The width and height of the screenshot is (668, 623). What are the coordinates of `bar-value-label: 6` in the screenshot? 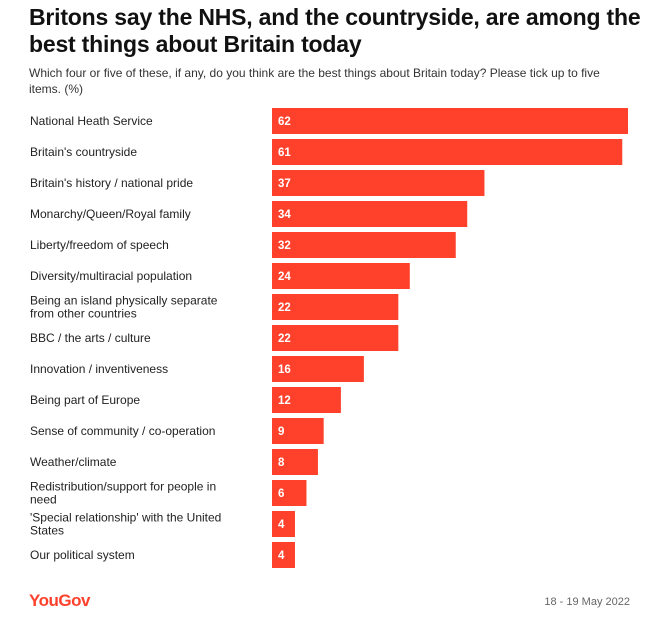 It's located at (281, 494).